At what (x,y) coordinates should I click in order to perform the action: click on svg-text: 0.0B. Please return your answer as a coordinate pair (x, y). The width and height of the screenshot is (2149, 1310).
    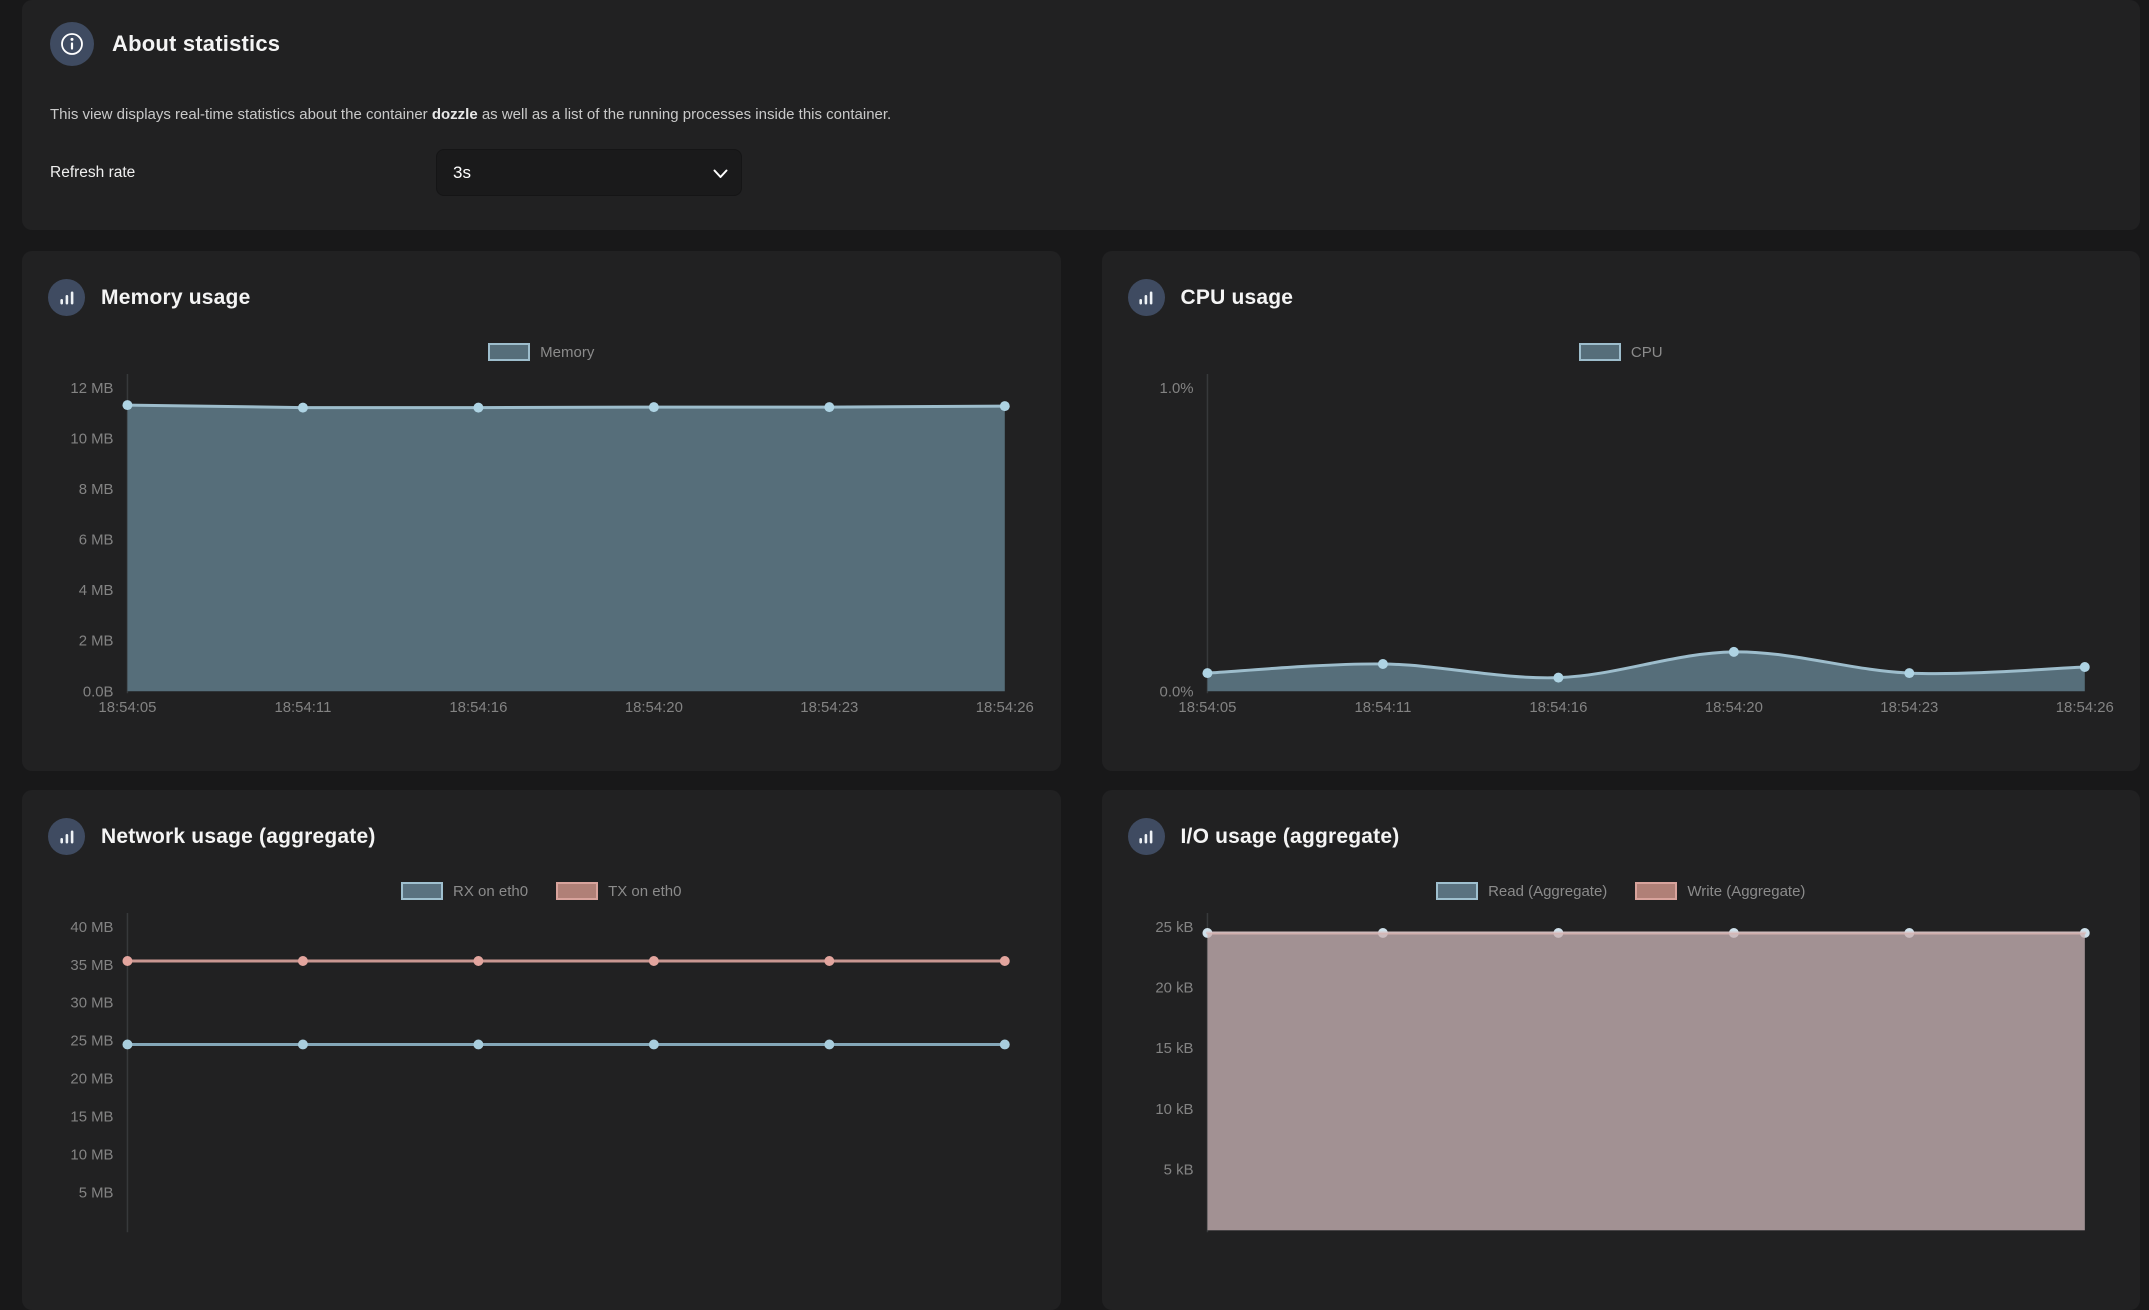
    Looking at the image, I should click on (98, 691).